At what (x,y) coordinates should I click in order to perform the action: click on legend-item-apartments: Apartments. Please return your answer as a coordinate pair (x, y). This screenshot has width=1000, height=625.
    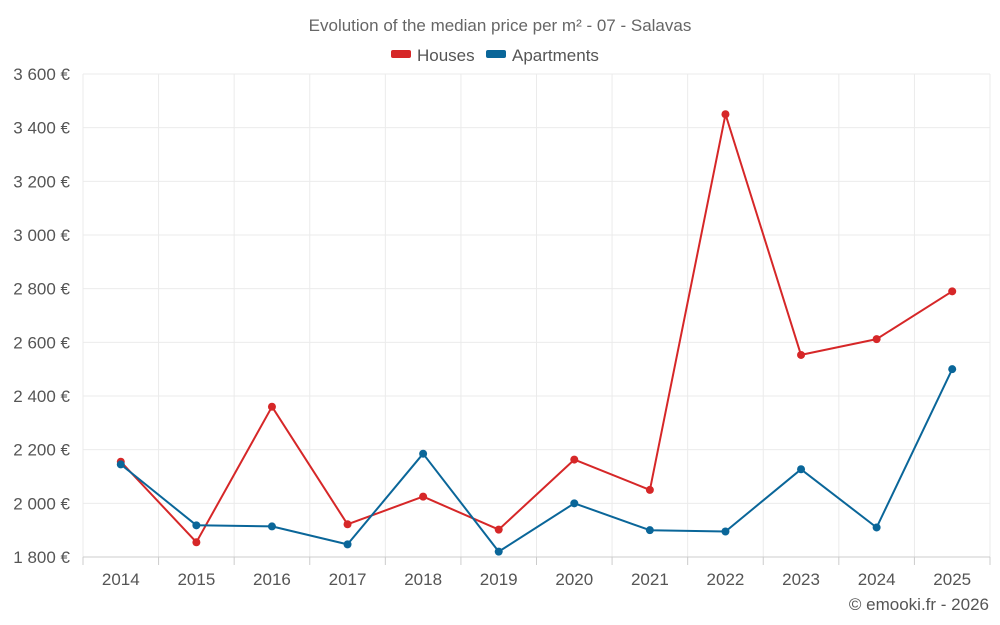
    Looking at the image, I should click on (542, 55).